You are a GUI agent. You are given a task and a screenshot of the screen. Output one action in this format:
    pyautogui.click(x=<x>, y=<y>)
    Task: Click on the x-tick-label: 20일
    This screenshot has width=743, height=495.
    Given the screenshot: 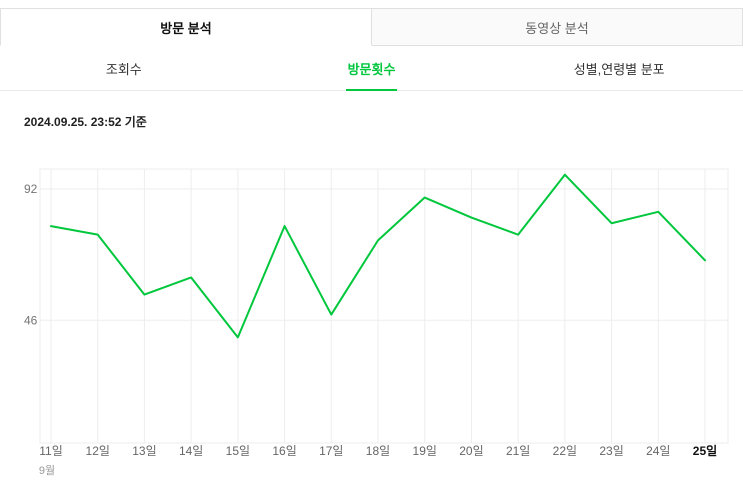 What is the action you would take?
    pyautogui.click(x=471, y=451)
    